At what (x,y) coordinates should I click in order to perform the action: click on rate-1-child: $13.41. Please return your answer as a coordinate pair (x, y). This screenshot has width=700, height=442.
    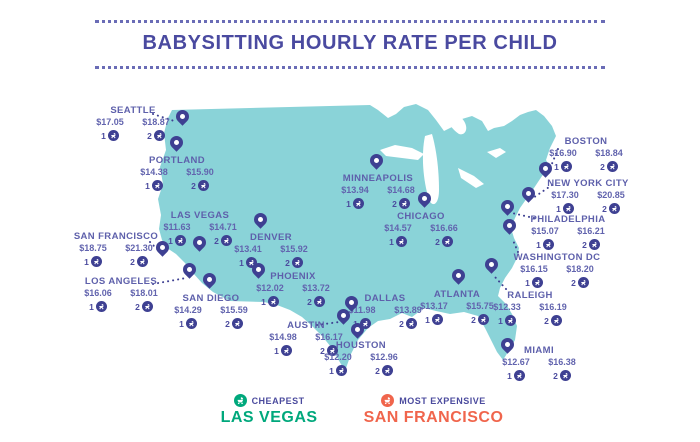
    Looking at the image, I should click on (248, 249).